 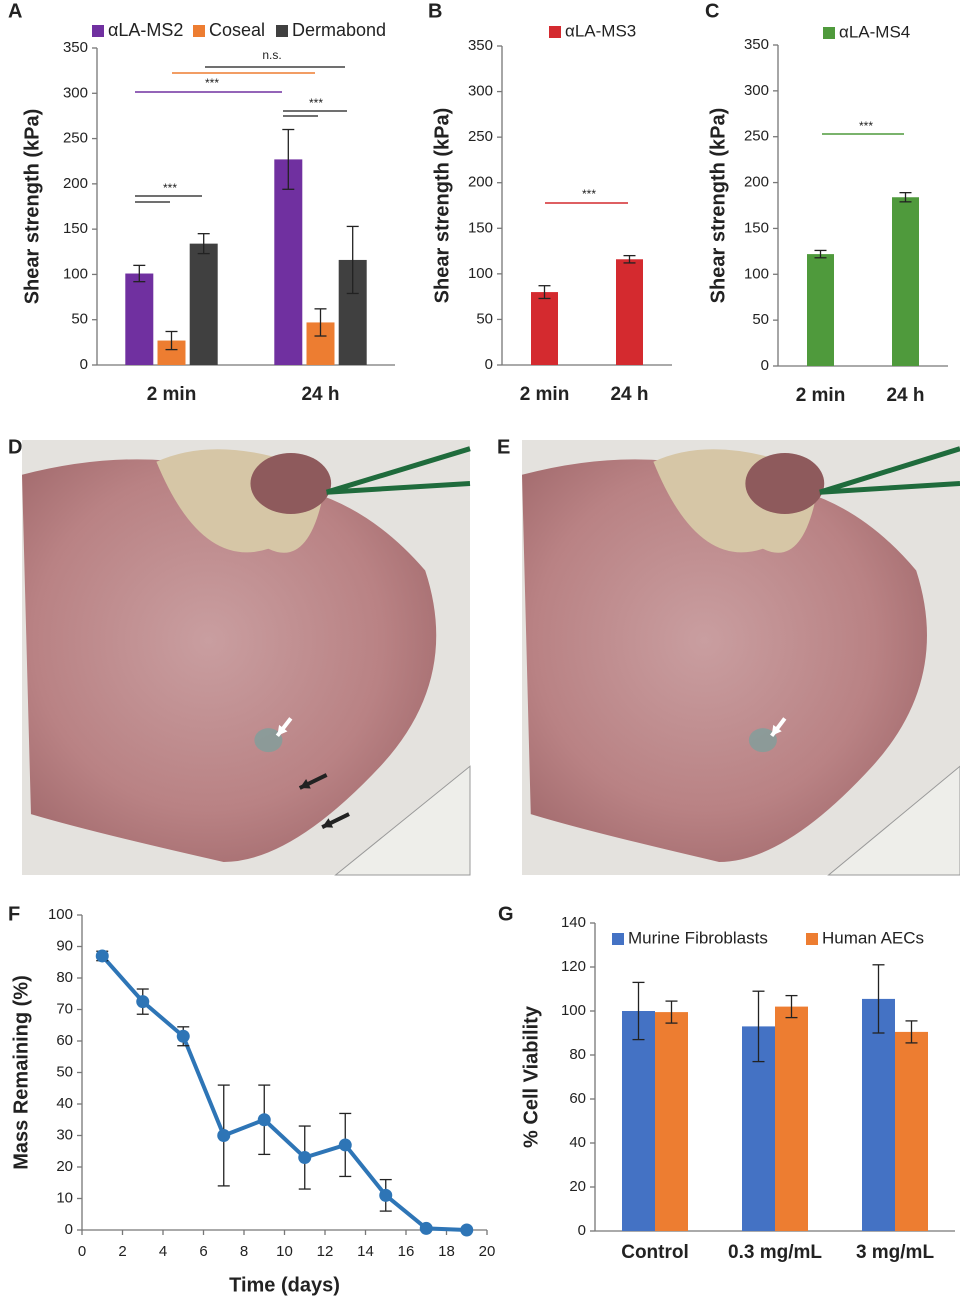 I want to click on legend-label: αLA-MS2, so click(x=145, y=30).